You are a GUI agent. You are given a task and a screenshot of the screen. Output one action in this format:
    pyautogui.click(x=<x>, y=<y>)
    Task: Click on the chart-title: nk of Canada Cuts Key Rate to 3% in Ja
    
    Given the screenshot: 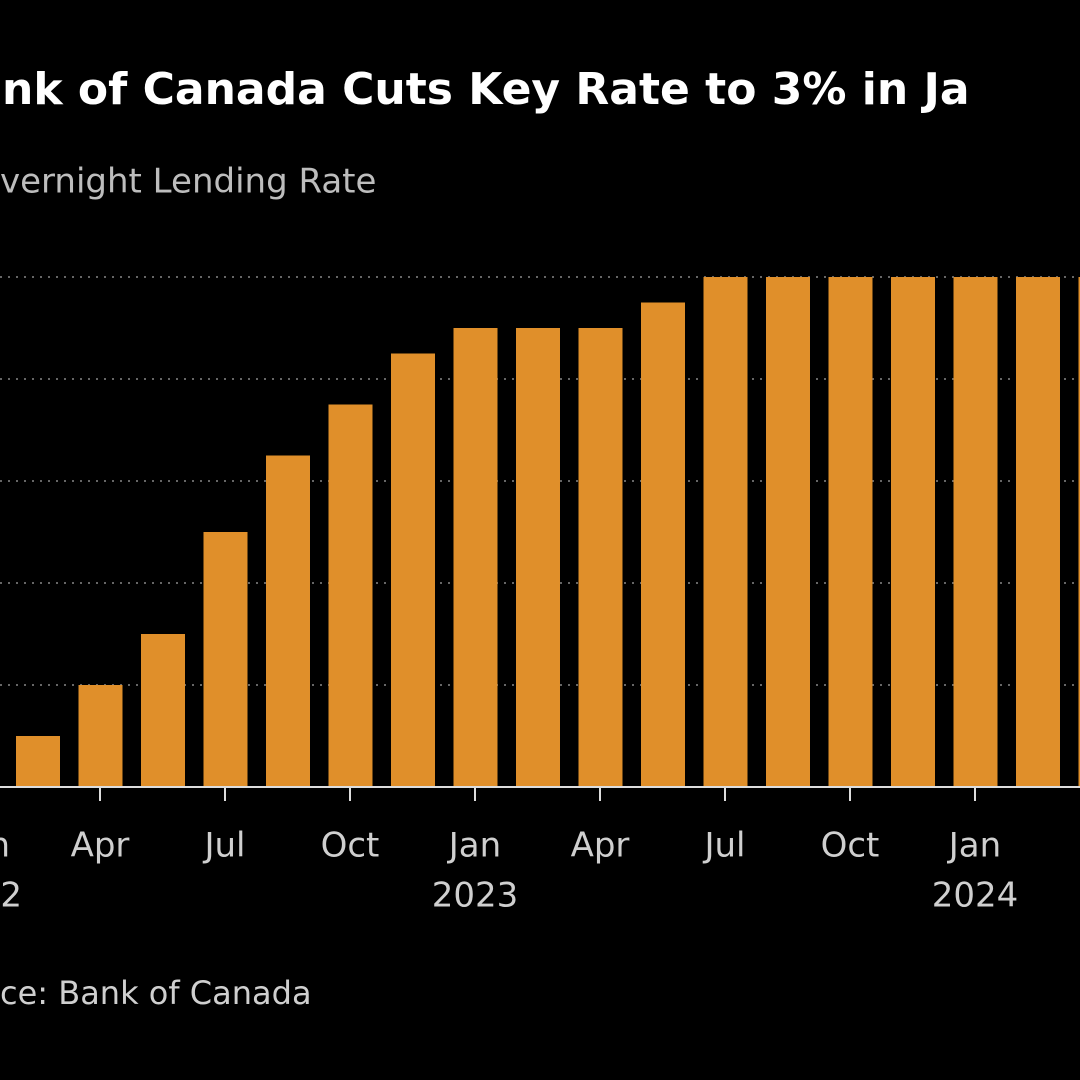 What is the action you would take?
    pyautogui.click(x=486, y=89)
    